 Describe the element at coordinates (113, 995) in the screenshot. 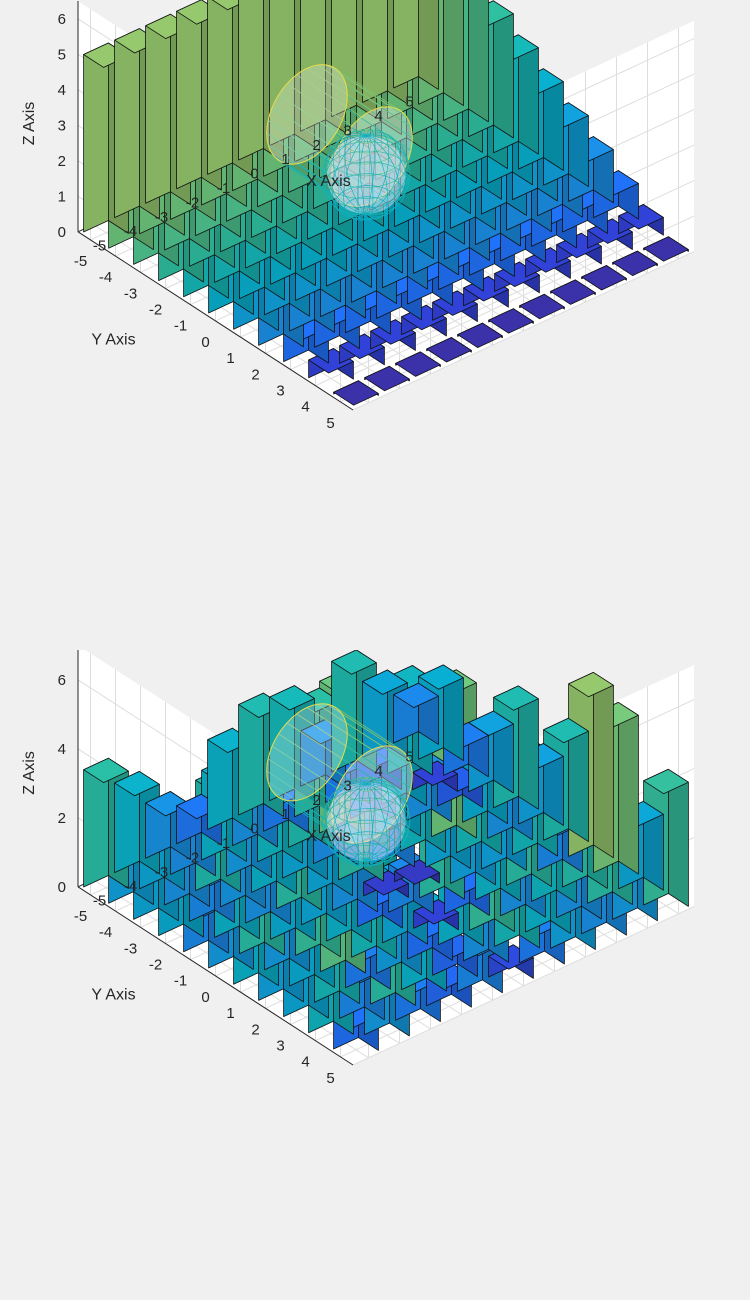

I see `y-axis-label: Y Axis` at that location.